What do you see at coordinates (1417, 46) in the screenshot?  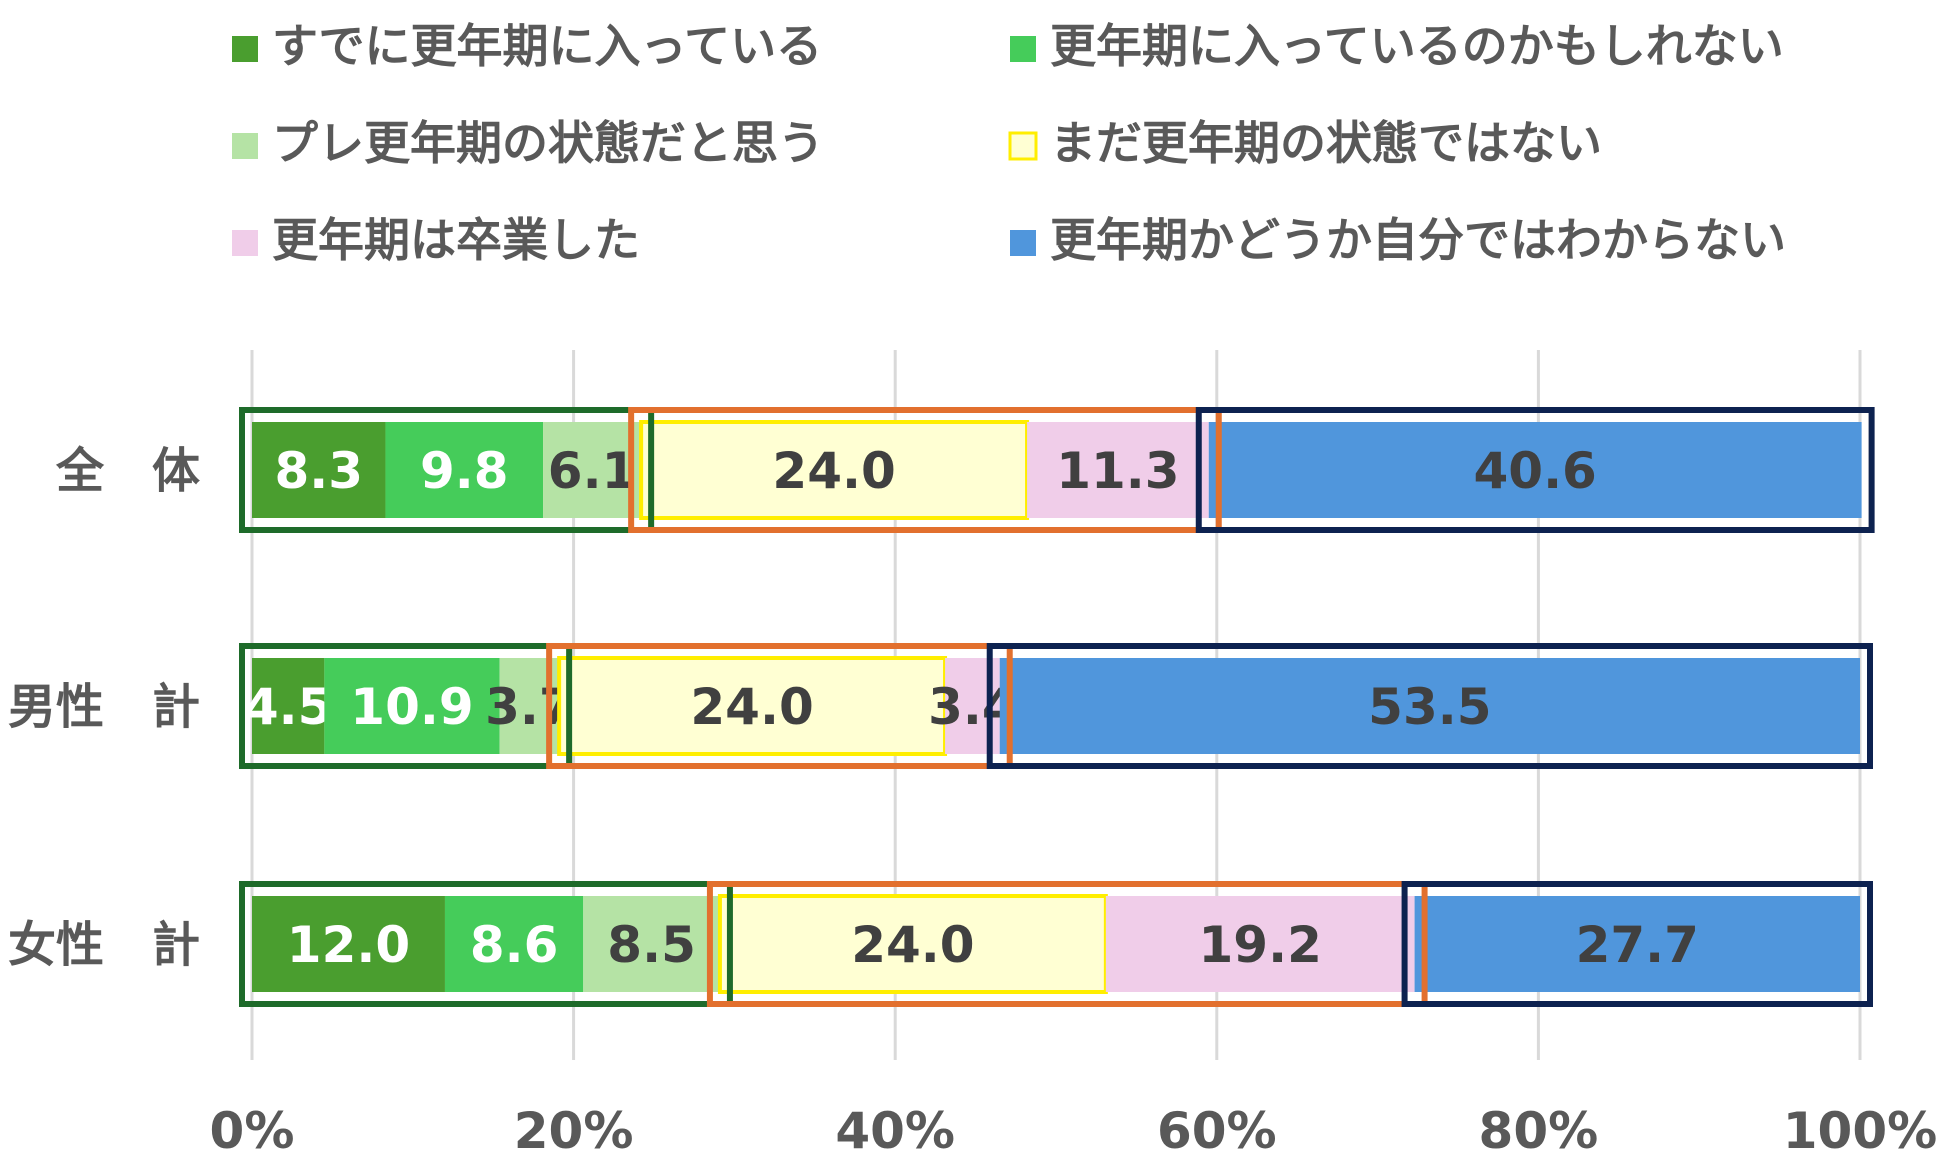 I see `legend-label: 更年期に入っているのかもしれない` at bounding box center [1417, 46].